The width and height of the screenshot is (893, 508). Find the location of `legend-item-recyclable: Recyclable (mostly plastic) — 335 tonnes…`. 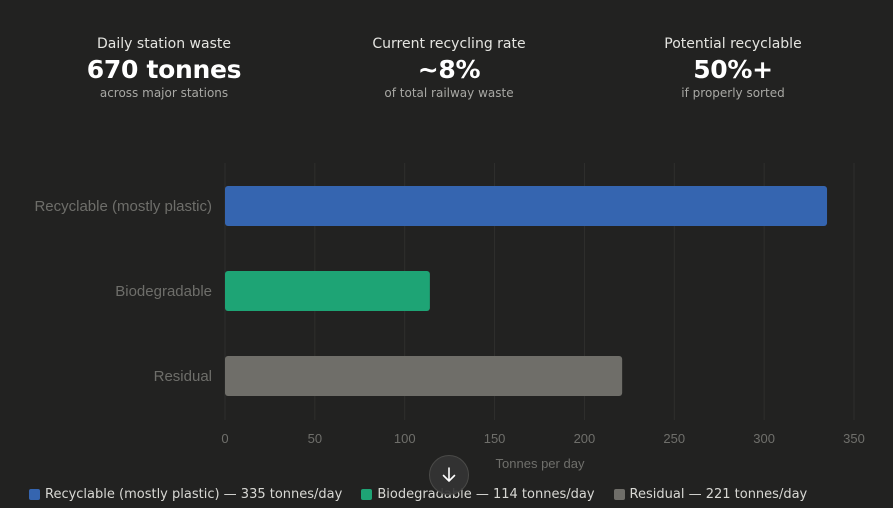

legend-item-recyclable: Recyclable (mostly plastic) — 335 tonnes… is located at coordinates (185, 494).